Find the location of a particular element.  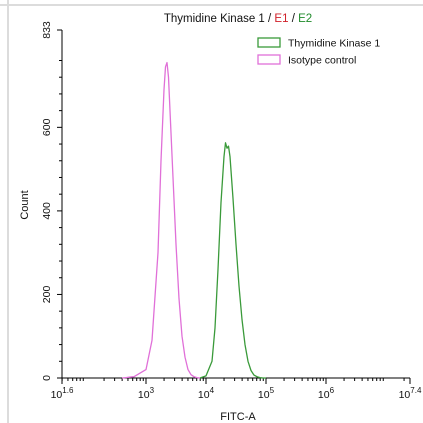

x-tick-label-6: 10⁶ is located at coordinates (326, 393).